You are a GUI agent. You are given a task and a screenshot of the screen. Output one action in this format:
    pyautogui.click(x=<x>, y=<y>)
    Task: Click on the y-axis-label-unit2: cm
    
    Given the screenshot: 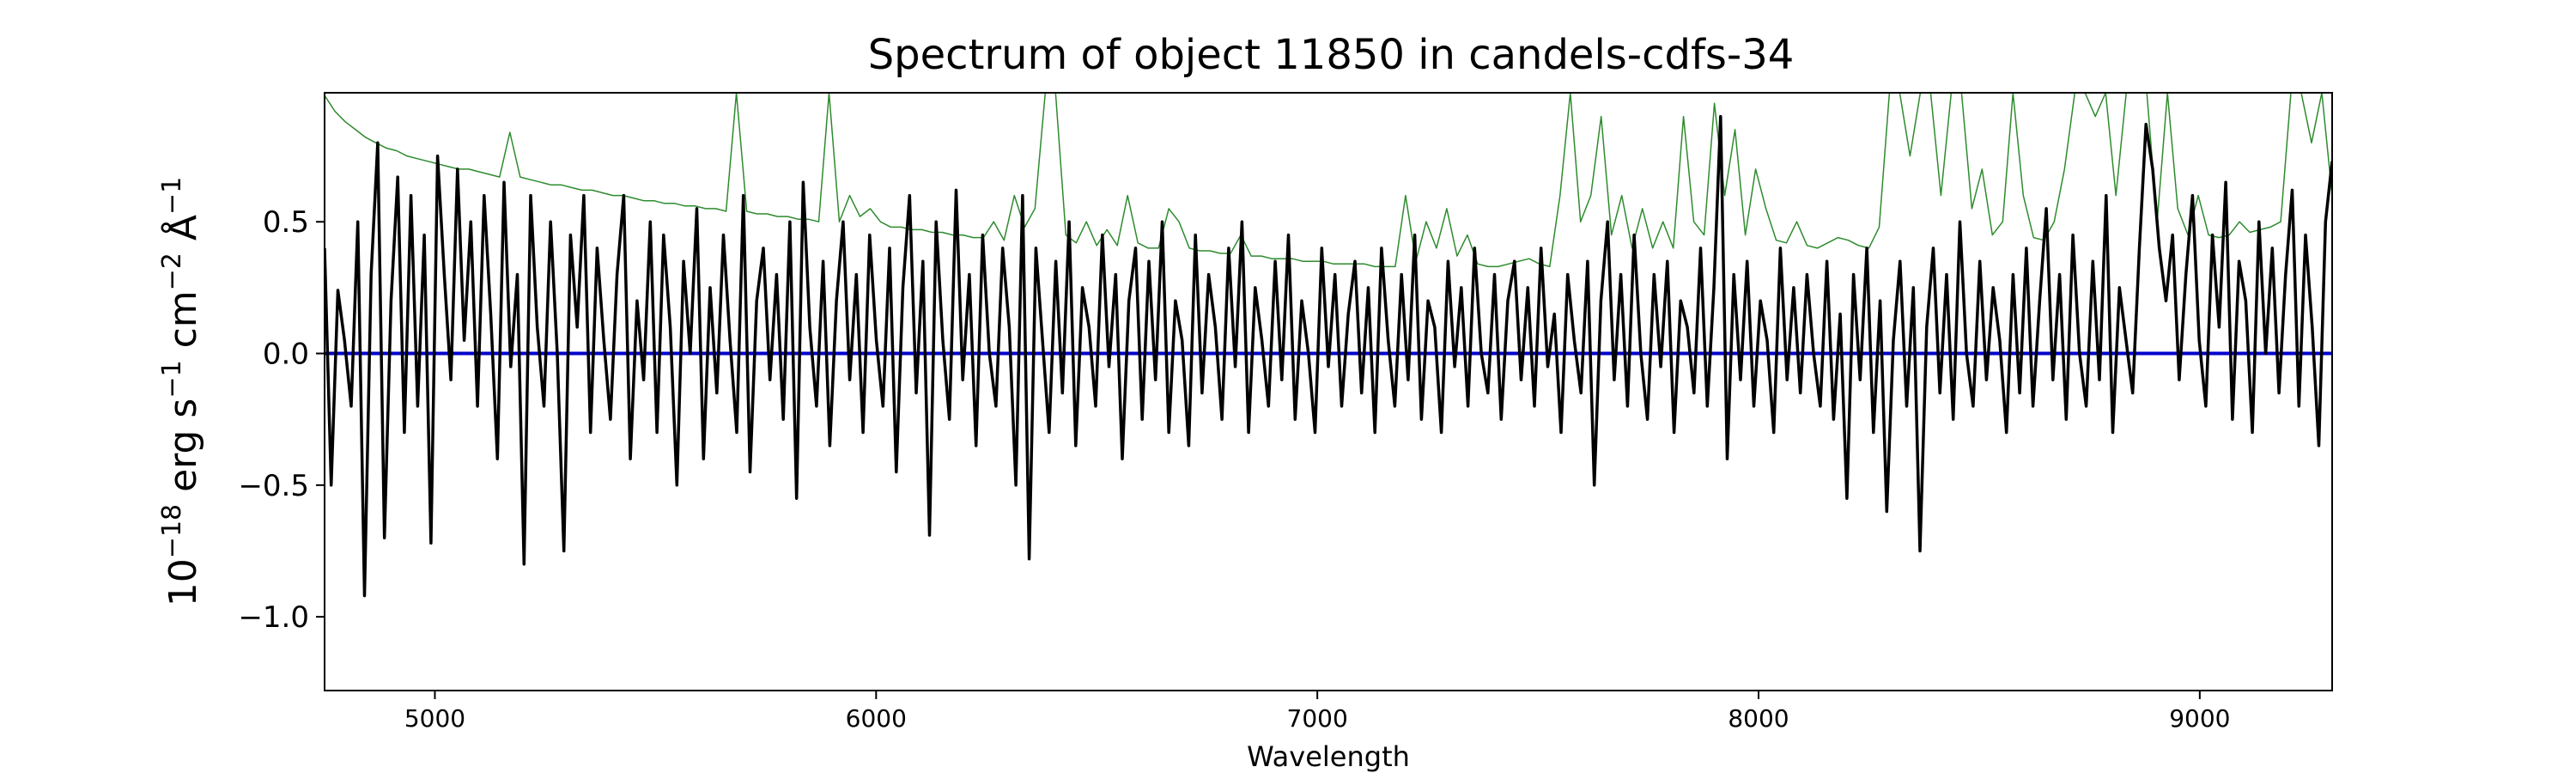 What is the action you would take?
    pyautogui.click(x=183, y=325)
    